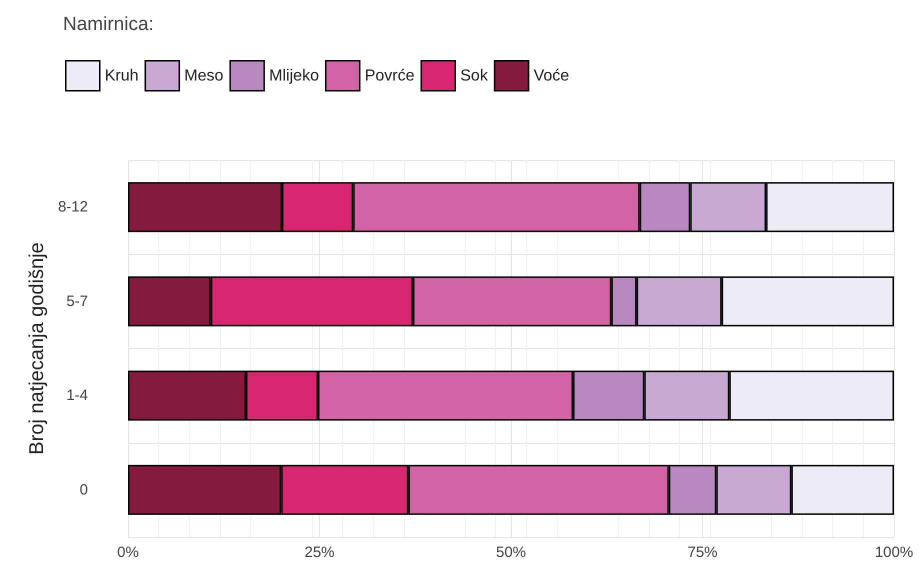  What do you see at coordinates (77, 301) in the screenshot?
I see `y-tick-label: 5-7` at bounding box center [77, 301].